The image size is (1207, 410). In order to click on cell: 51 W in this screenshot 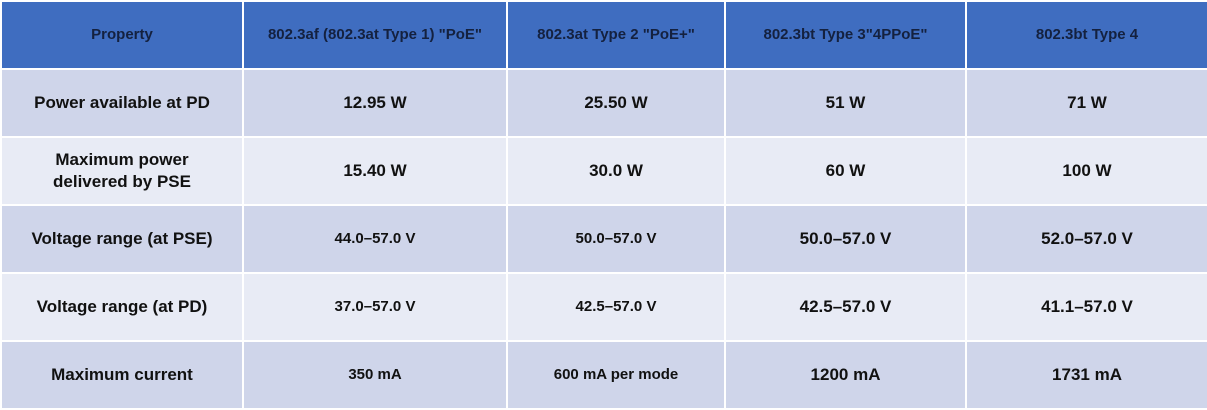, I will do `click(845, 103)`.